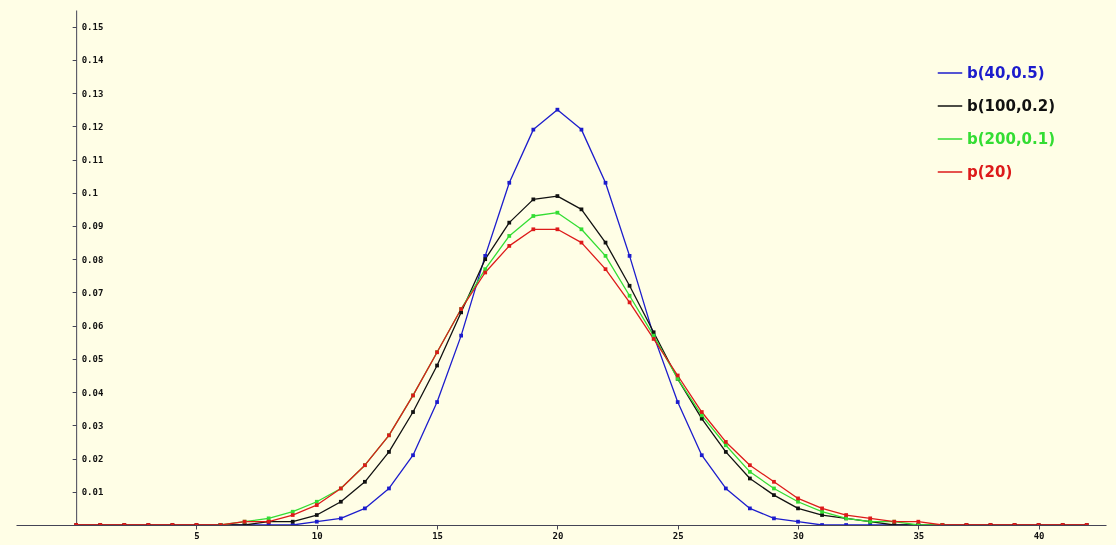 This screenshot has width=1116, height=545. What do you see at coordinates (92, 459) in the screenshot?
I see `y-tick-label: 0.02` at bounding box center [92, 459].